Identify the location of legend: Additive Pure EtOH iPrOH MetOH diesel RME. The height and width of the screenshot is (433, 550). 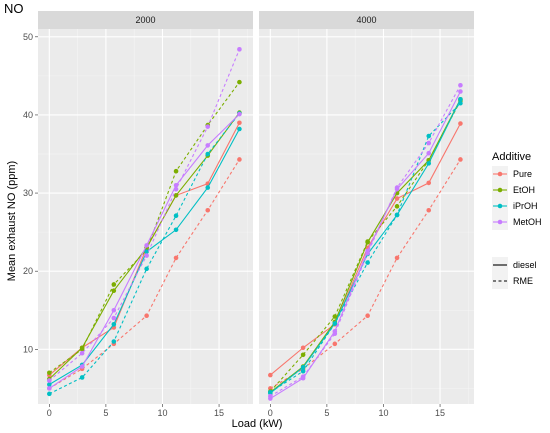
(517, 220).